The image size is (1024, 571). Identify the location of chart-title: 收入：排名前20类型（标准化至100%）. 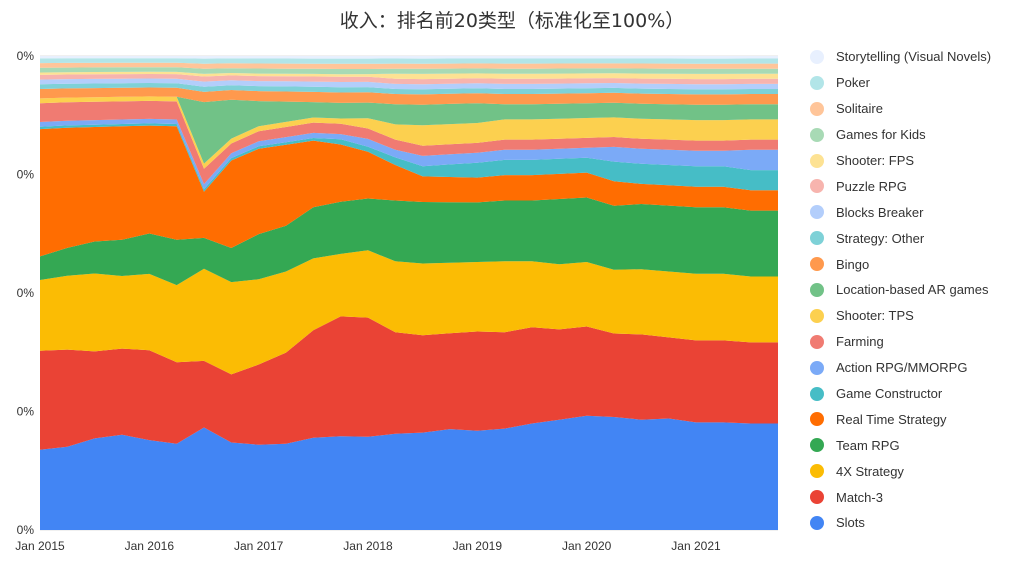
(512, 21).